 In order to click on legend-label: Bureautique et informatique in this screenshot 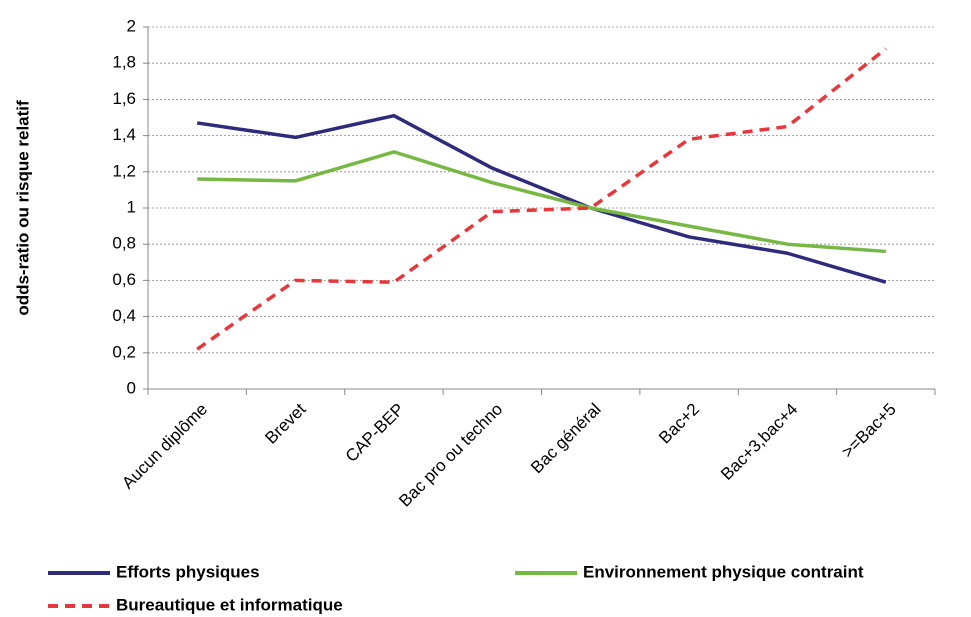, I will do `click(229, 604)`.